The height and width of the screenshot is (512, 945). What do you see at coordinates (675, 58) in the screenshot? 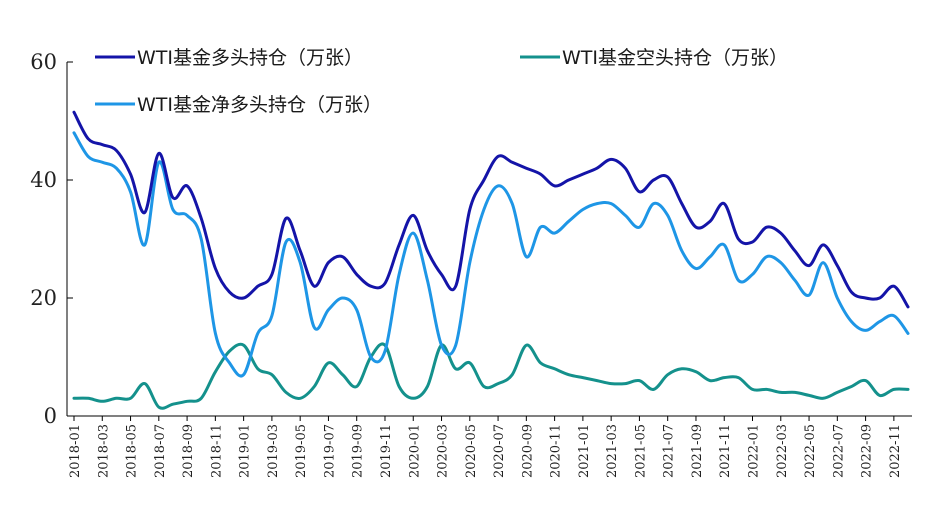
I see `legend-label-1: WTI基金空头持仓（万张）` at bounding box center [675, 58].